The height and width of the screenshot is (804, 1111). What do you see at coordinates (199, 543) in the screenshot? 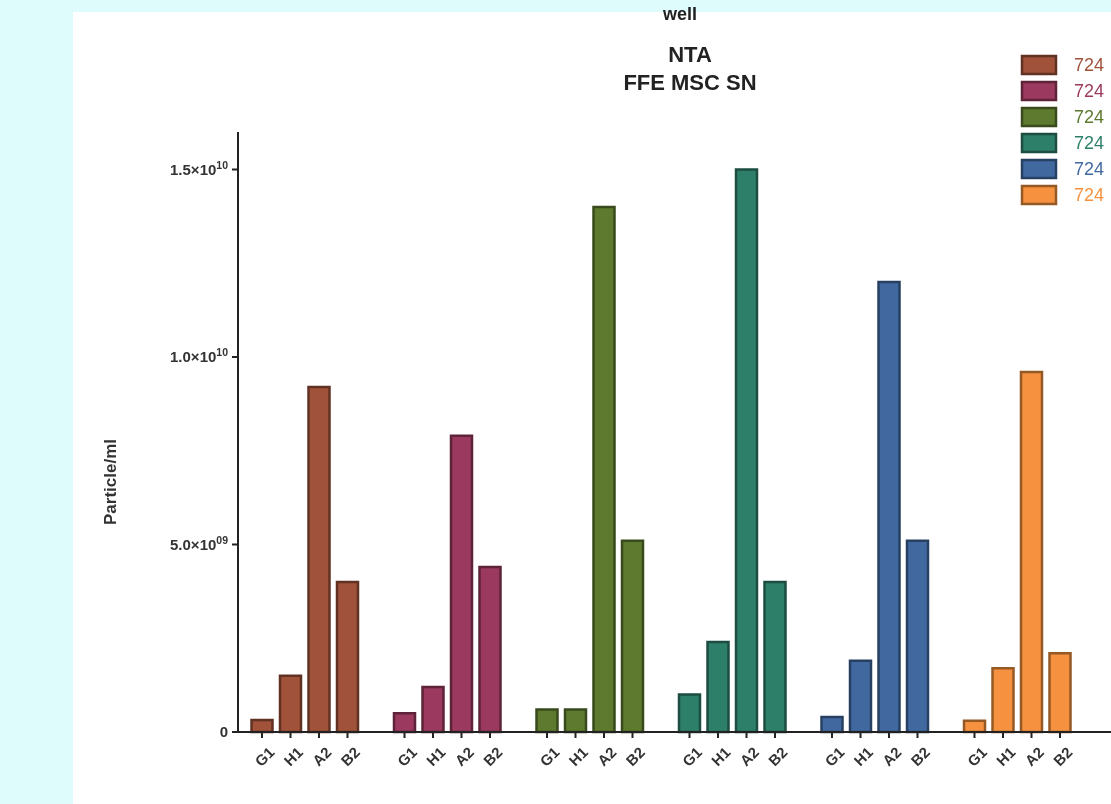
I see `y-tick-label: 5.0×10$^{09}$` at bounding box center [199, 543].